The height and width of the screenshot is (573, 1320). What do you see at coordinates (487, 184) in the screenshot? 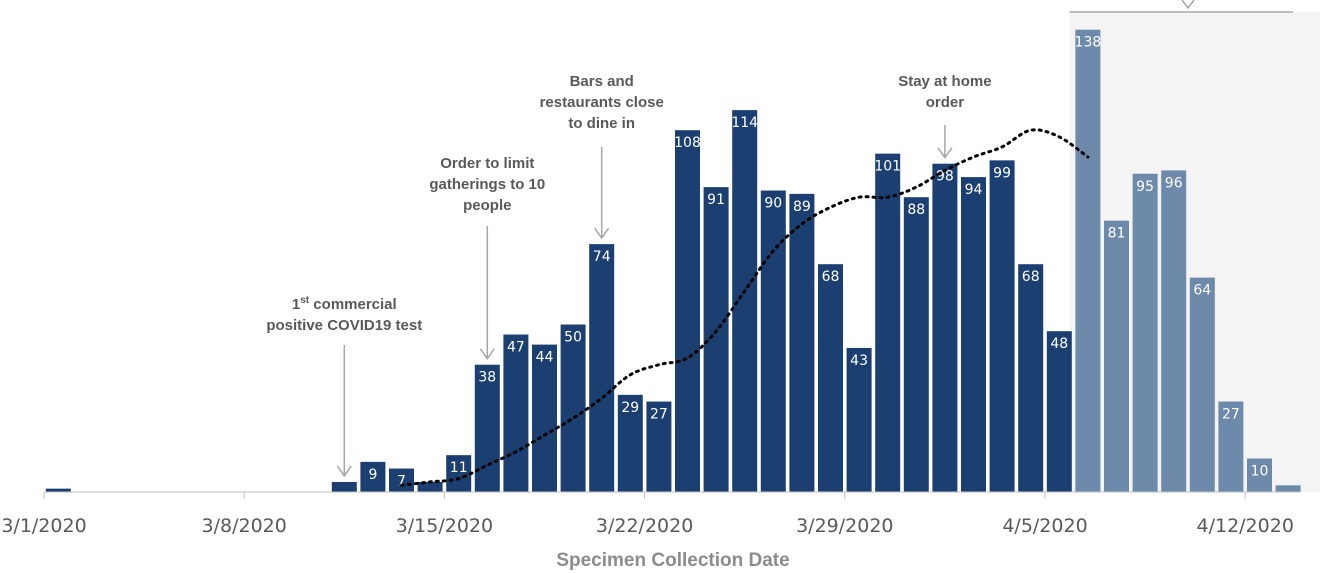
I see `annotation-text: gatherings to 10` at bounding box center [487, 184].